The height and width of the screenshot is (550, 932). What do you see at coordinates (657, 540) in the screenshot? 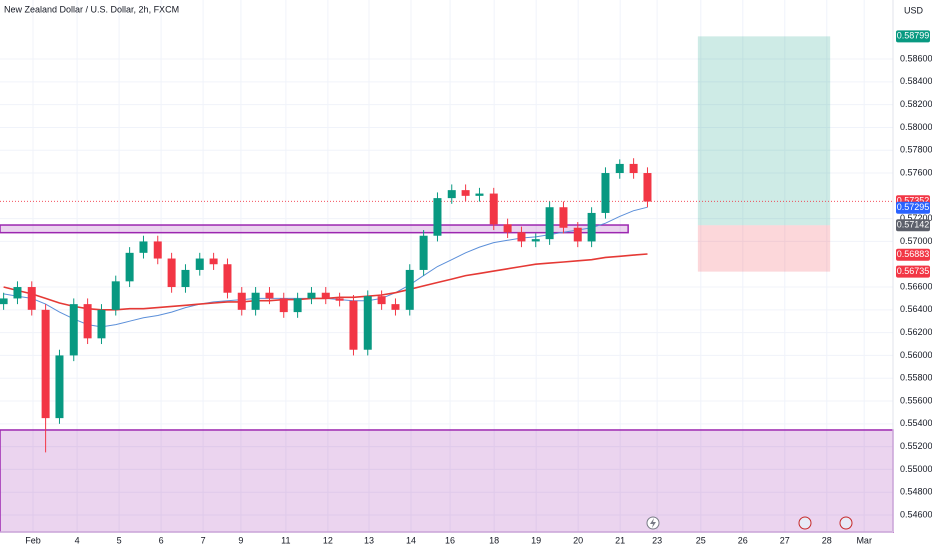
I see `x-tick-label: 23` at bounding box center [657, 540].